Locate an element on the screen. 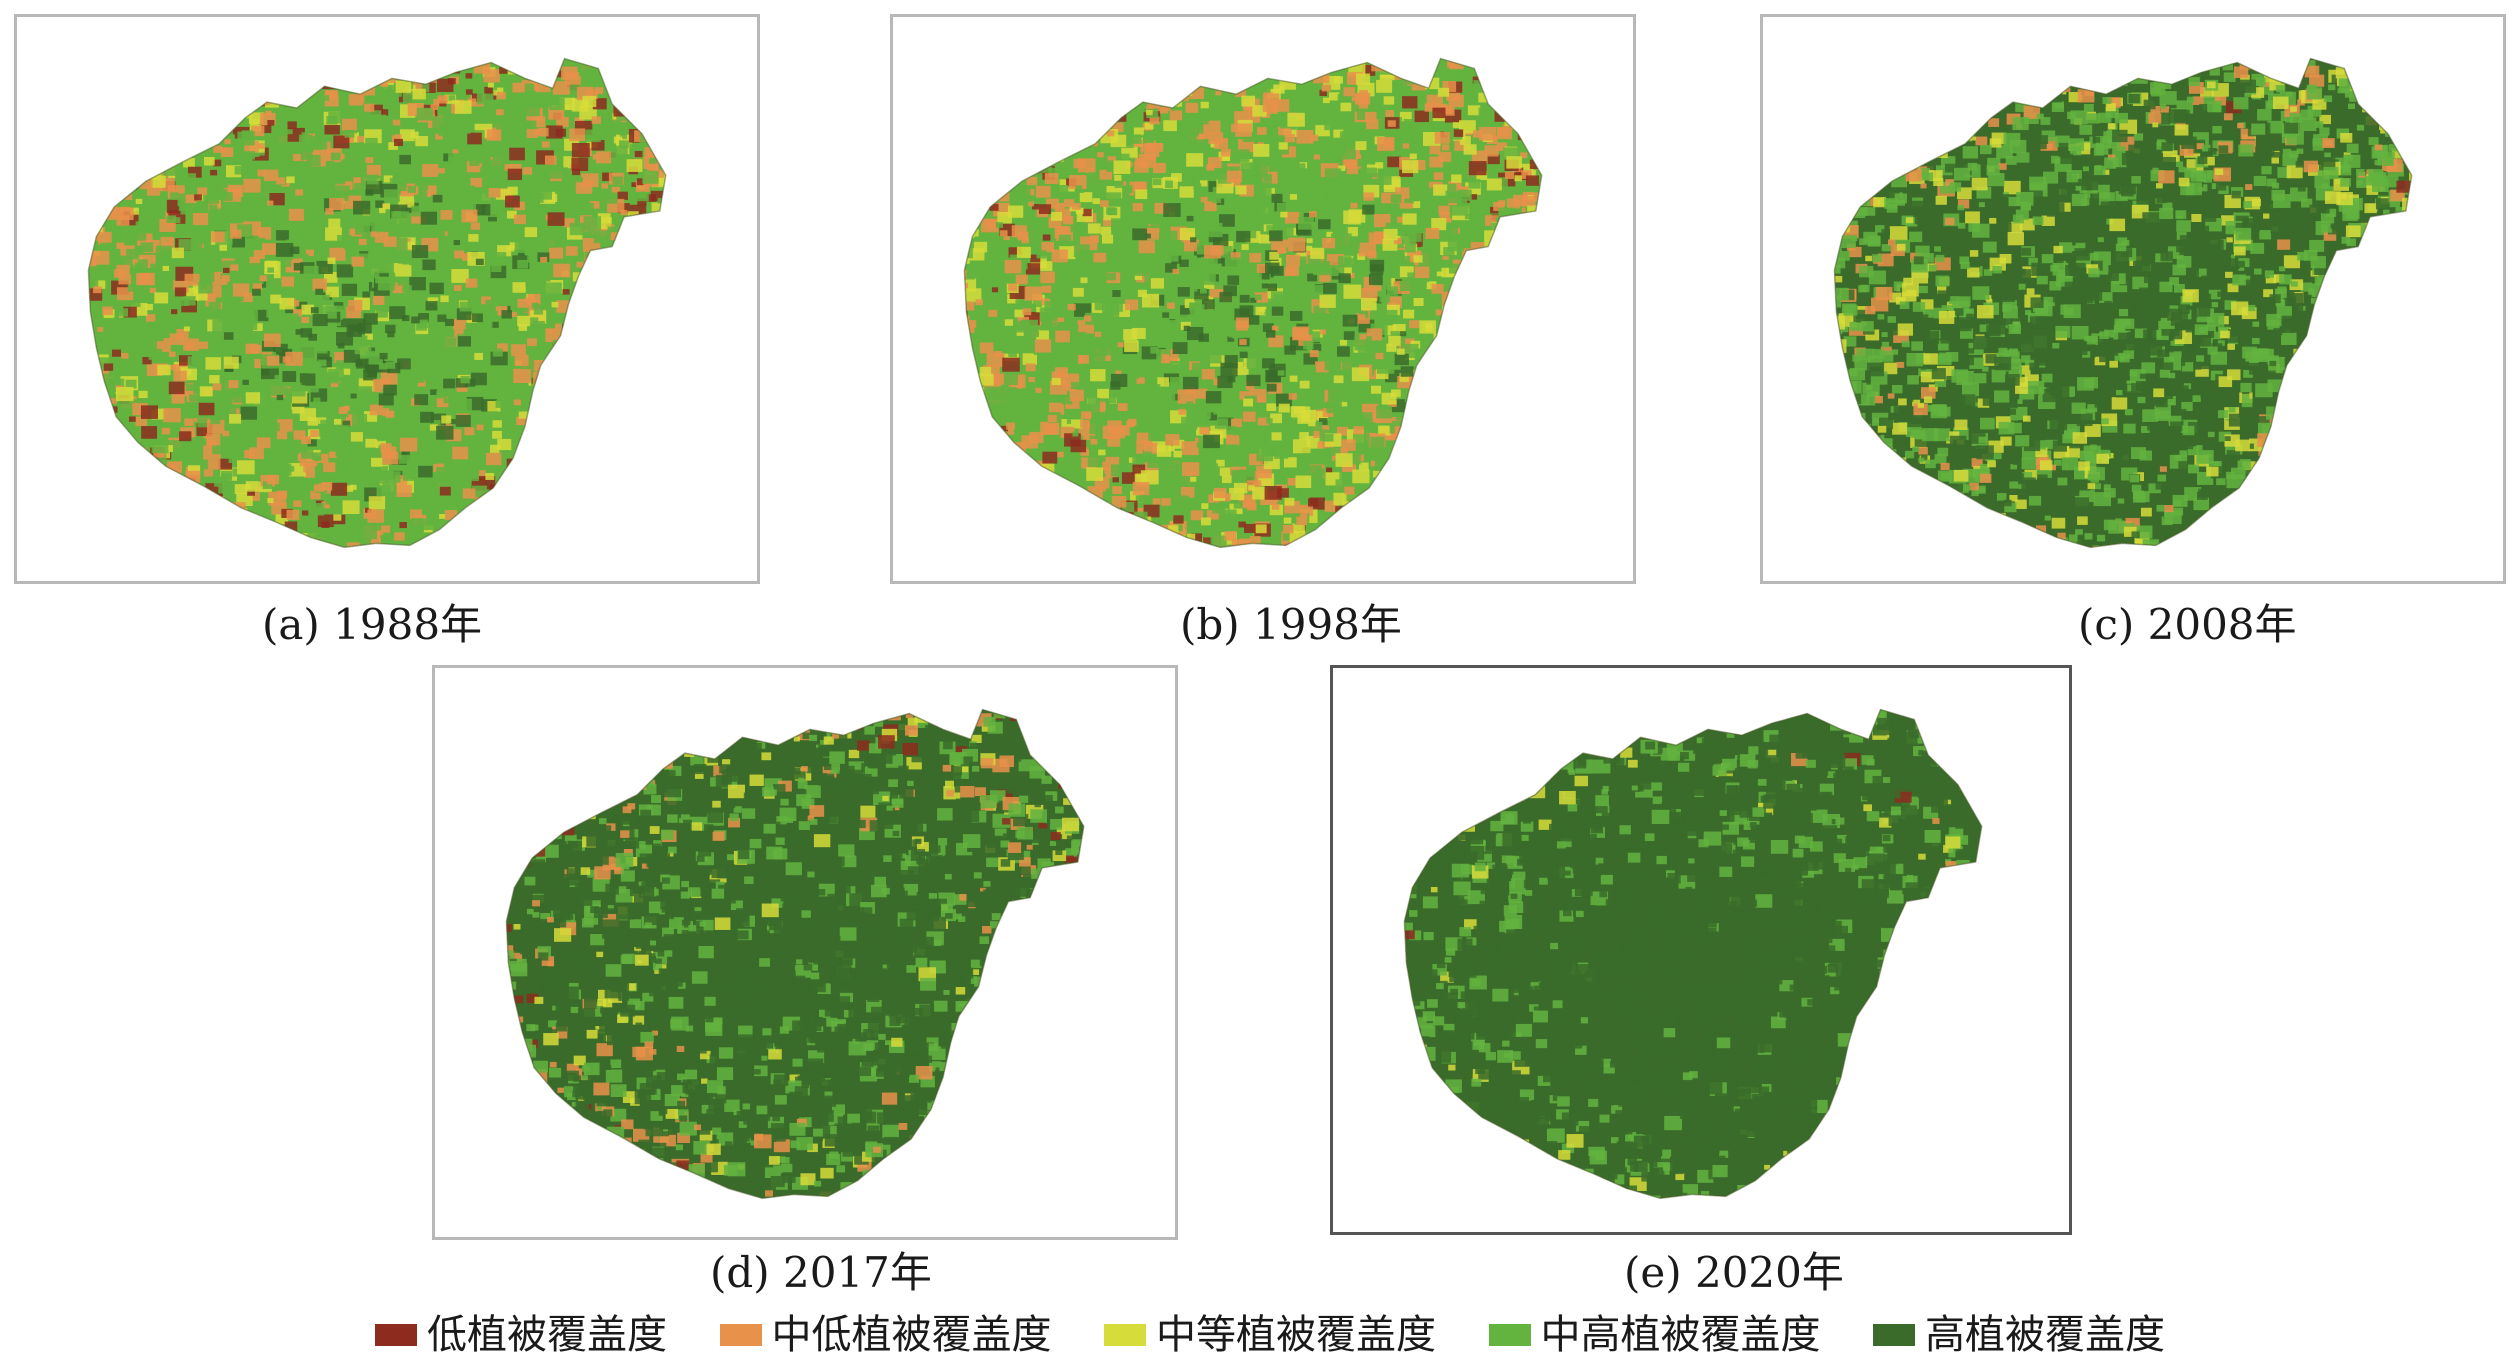 This screenshot has width=2520, height=1366. legend-item-low: 低植被覆盖度 is located at coordinates (521, 1335).